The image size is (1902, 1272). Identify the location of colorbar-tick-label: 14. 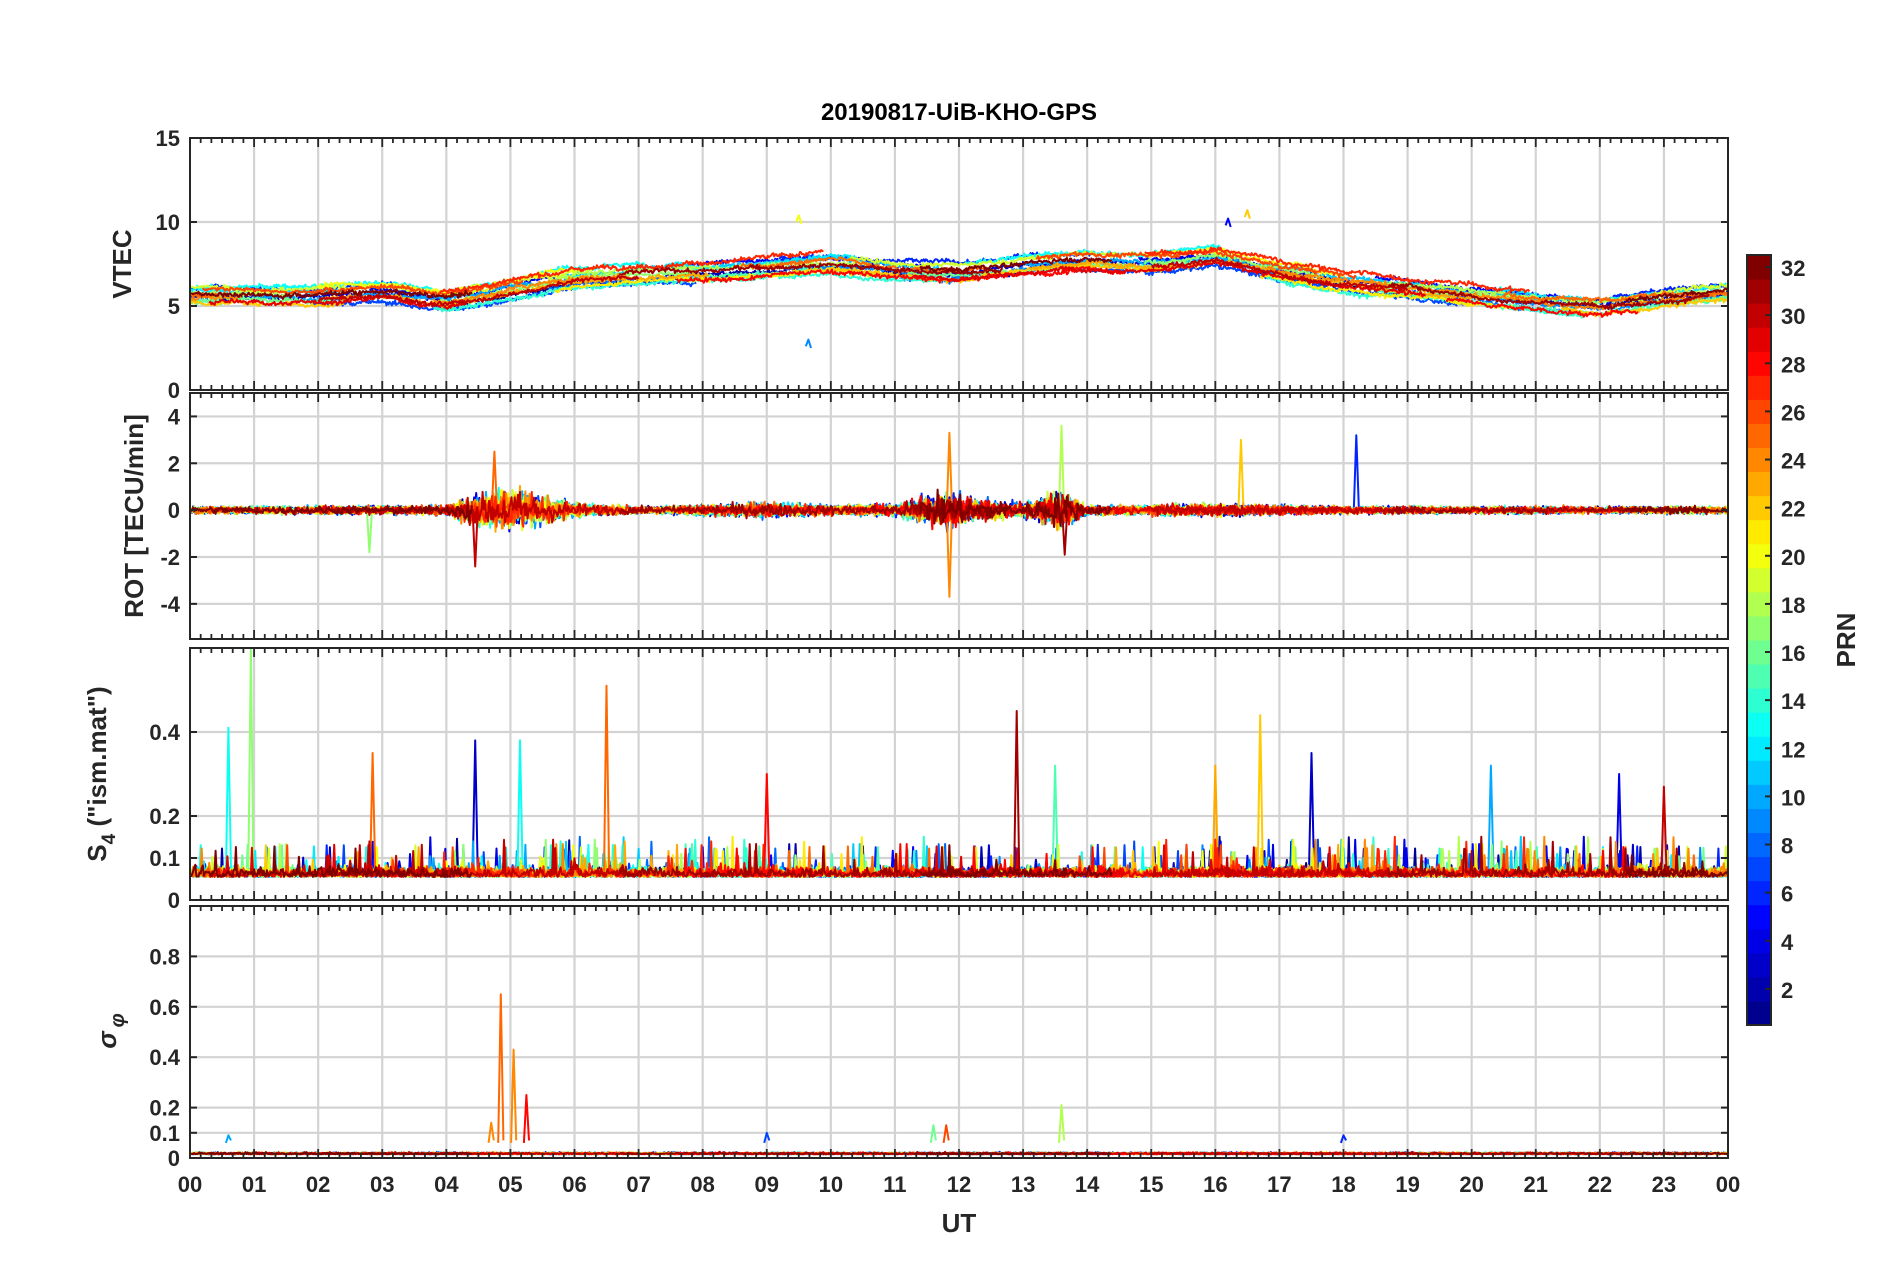
(1793, 701).